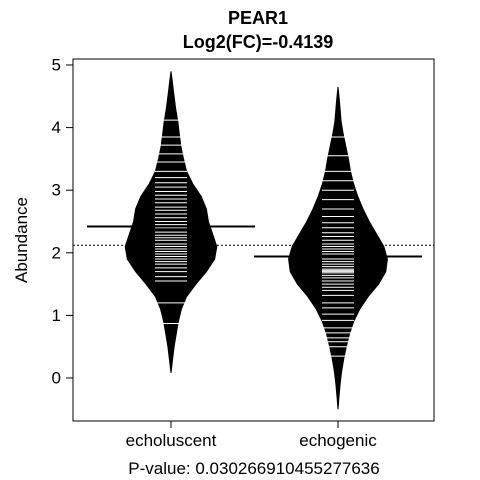  Describe the element at coordinates (338, 440) in the screenshot. I see `x-tick-label: echogenic` at that location.